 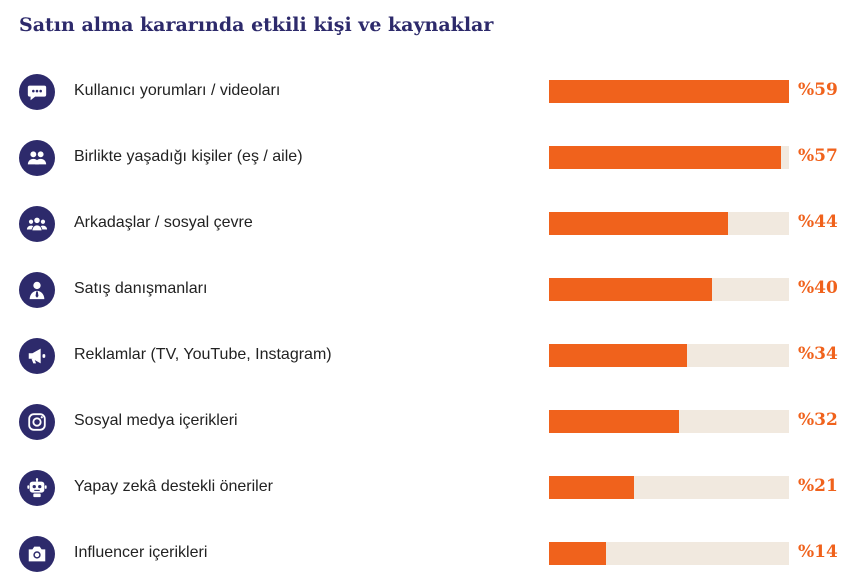 What do you see at coordinates (433, 290) in the screenshot?
I see `bar-row: Satış danışmanları %40` at bounding box center [433, 290].